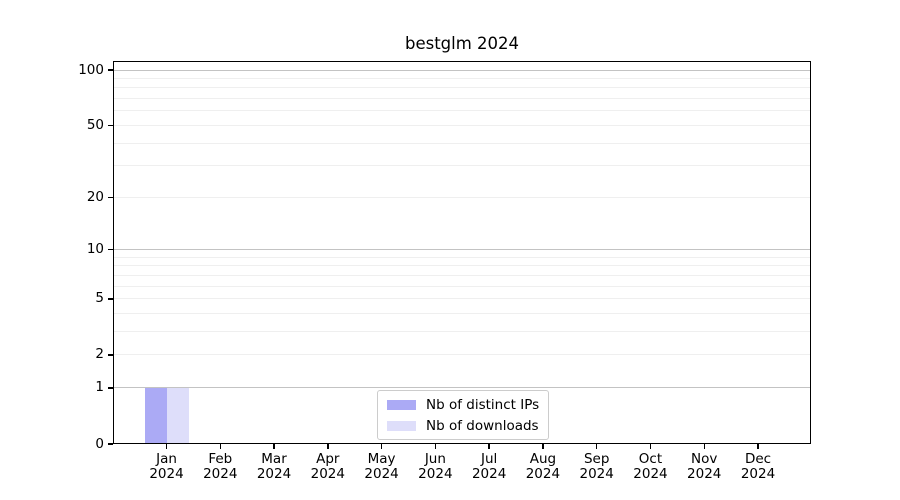  I want to click on x-tick-label: Dec 2024, so click(758, 466).